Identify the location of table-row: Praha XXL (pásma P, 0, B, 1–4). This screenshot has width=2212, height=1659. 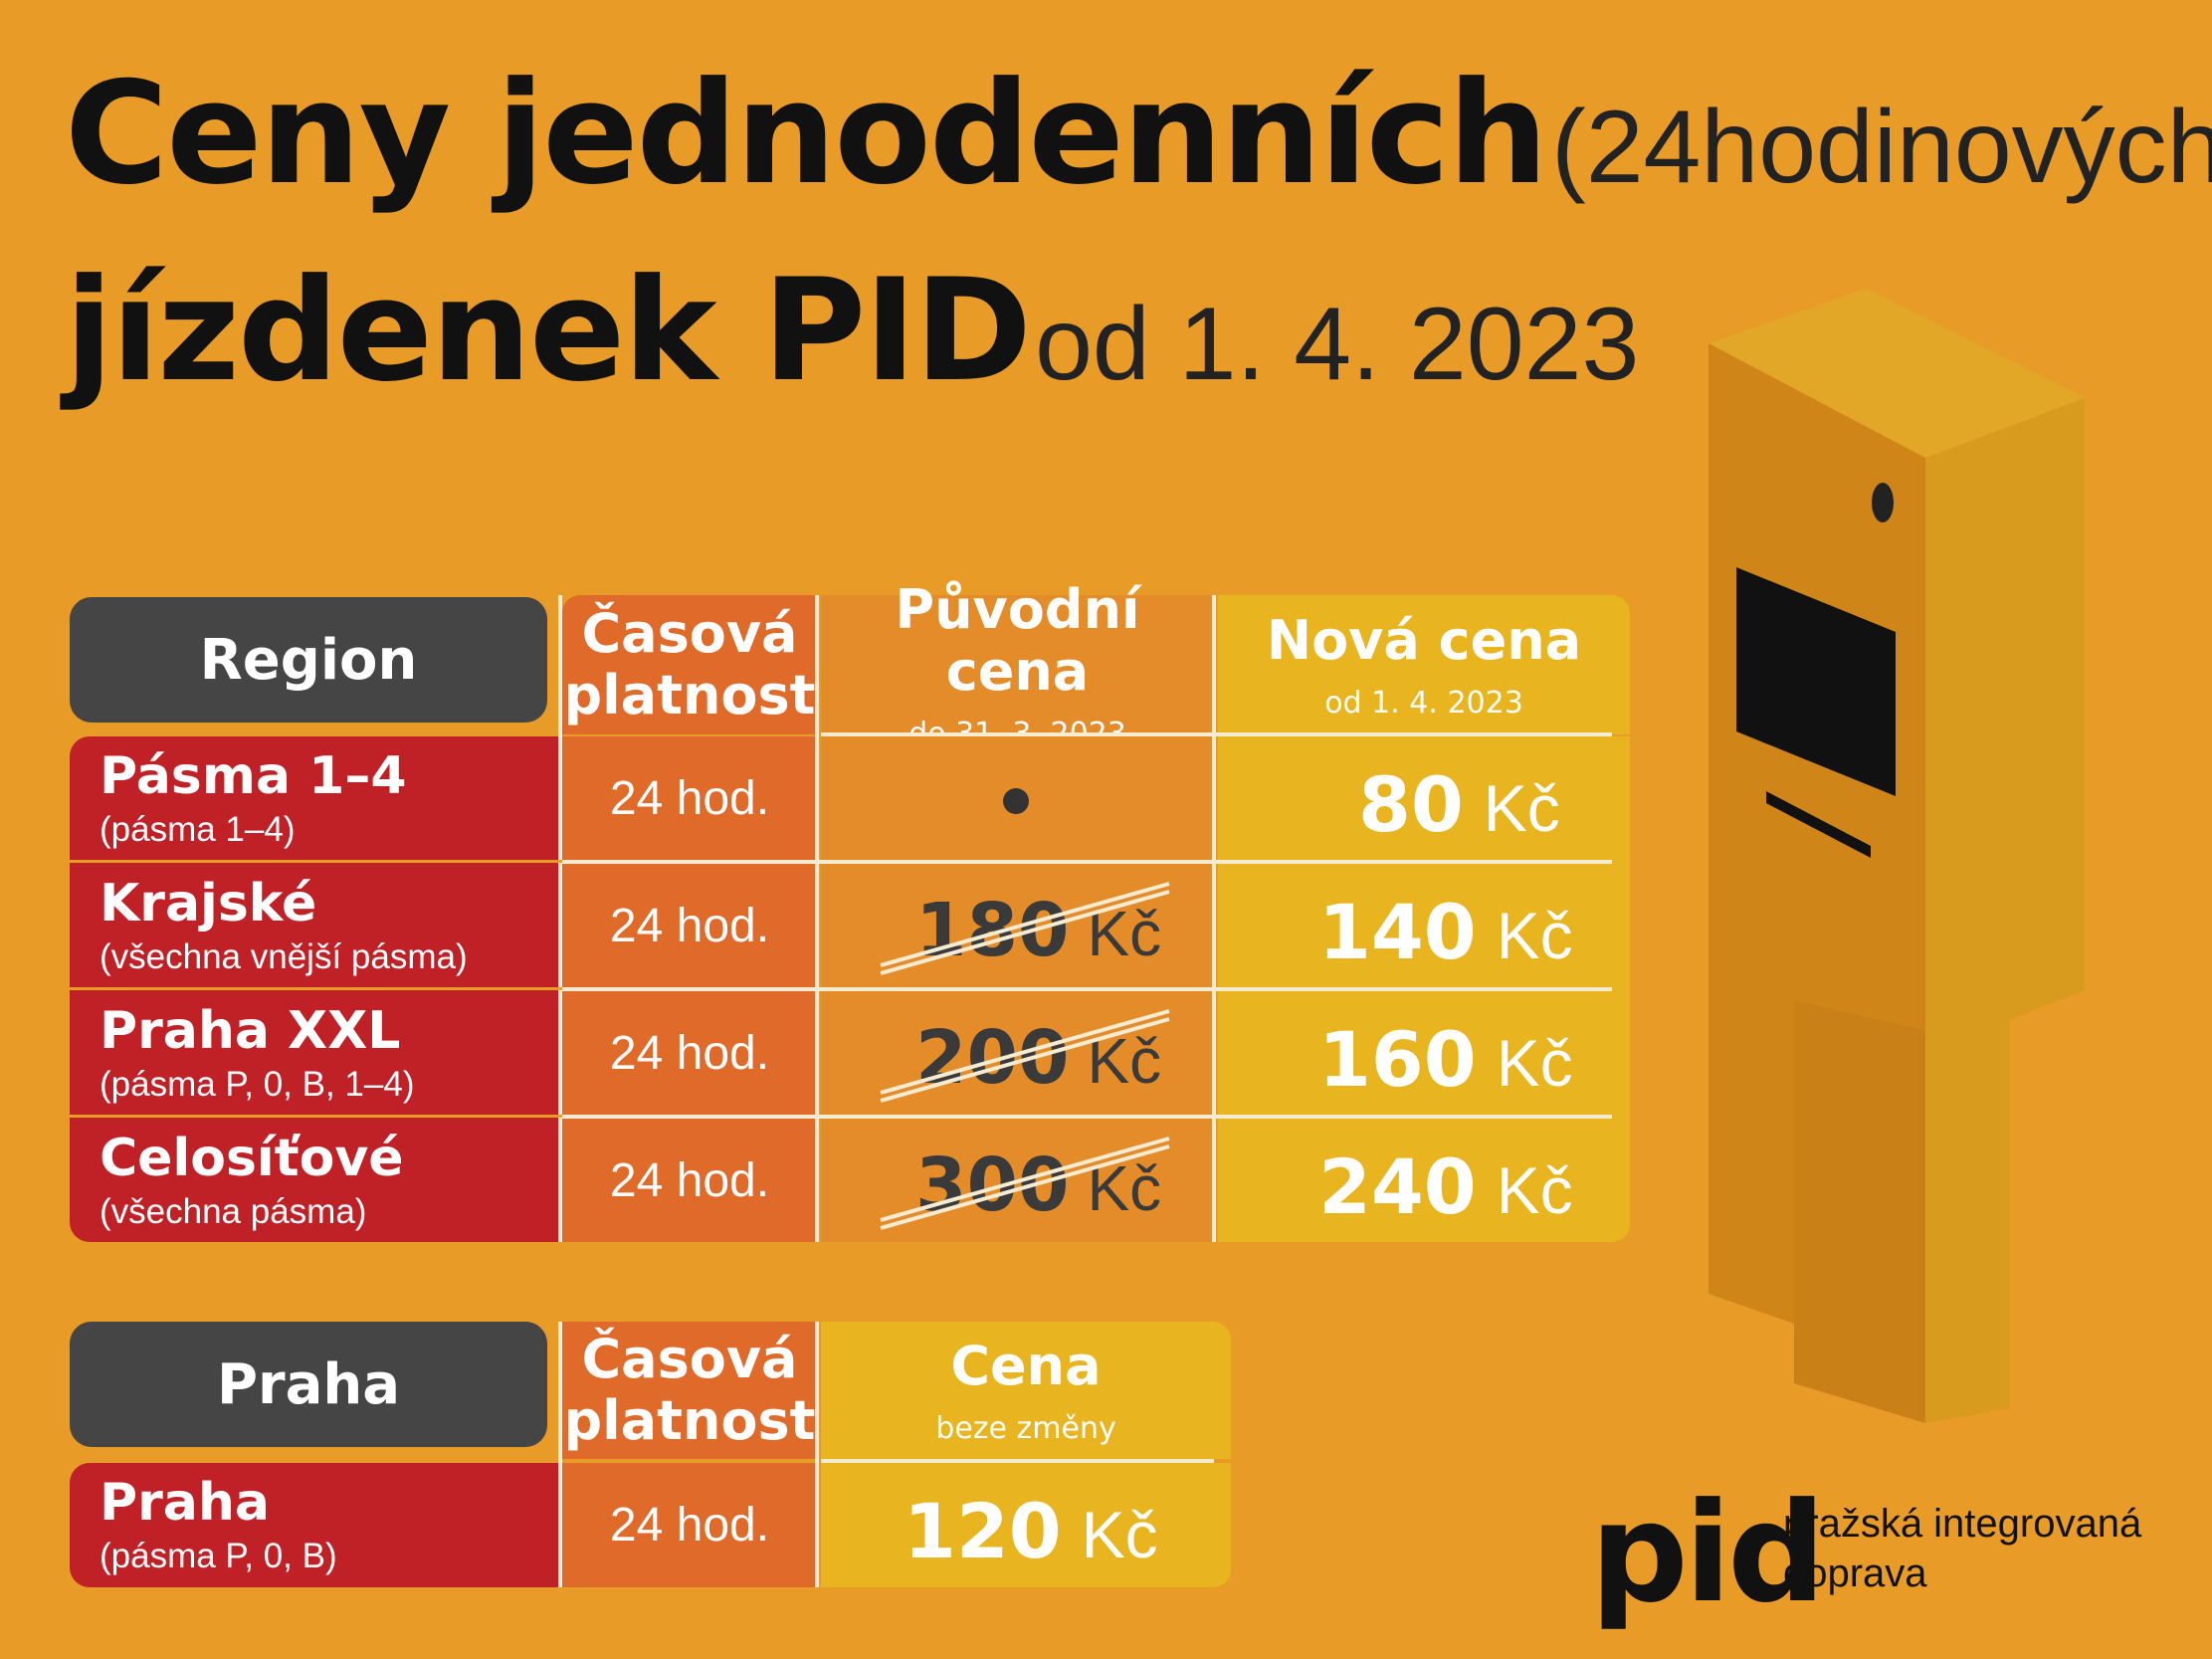
(316, 1053).